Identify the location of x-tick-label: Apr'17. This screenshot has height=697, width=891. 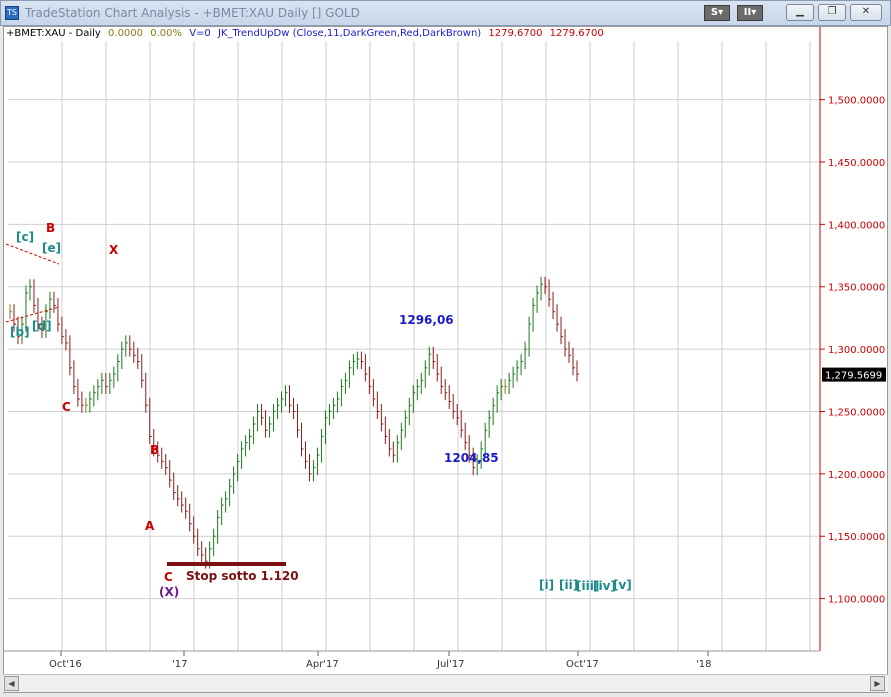
(322, 664).